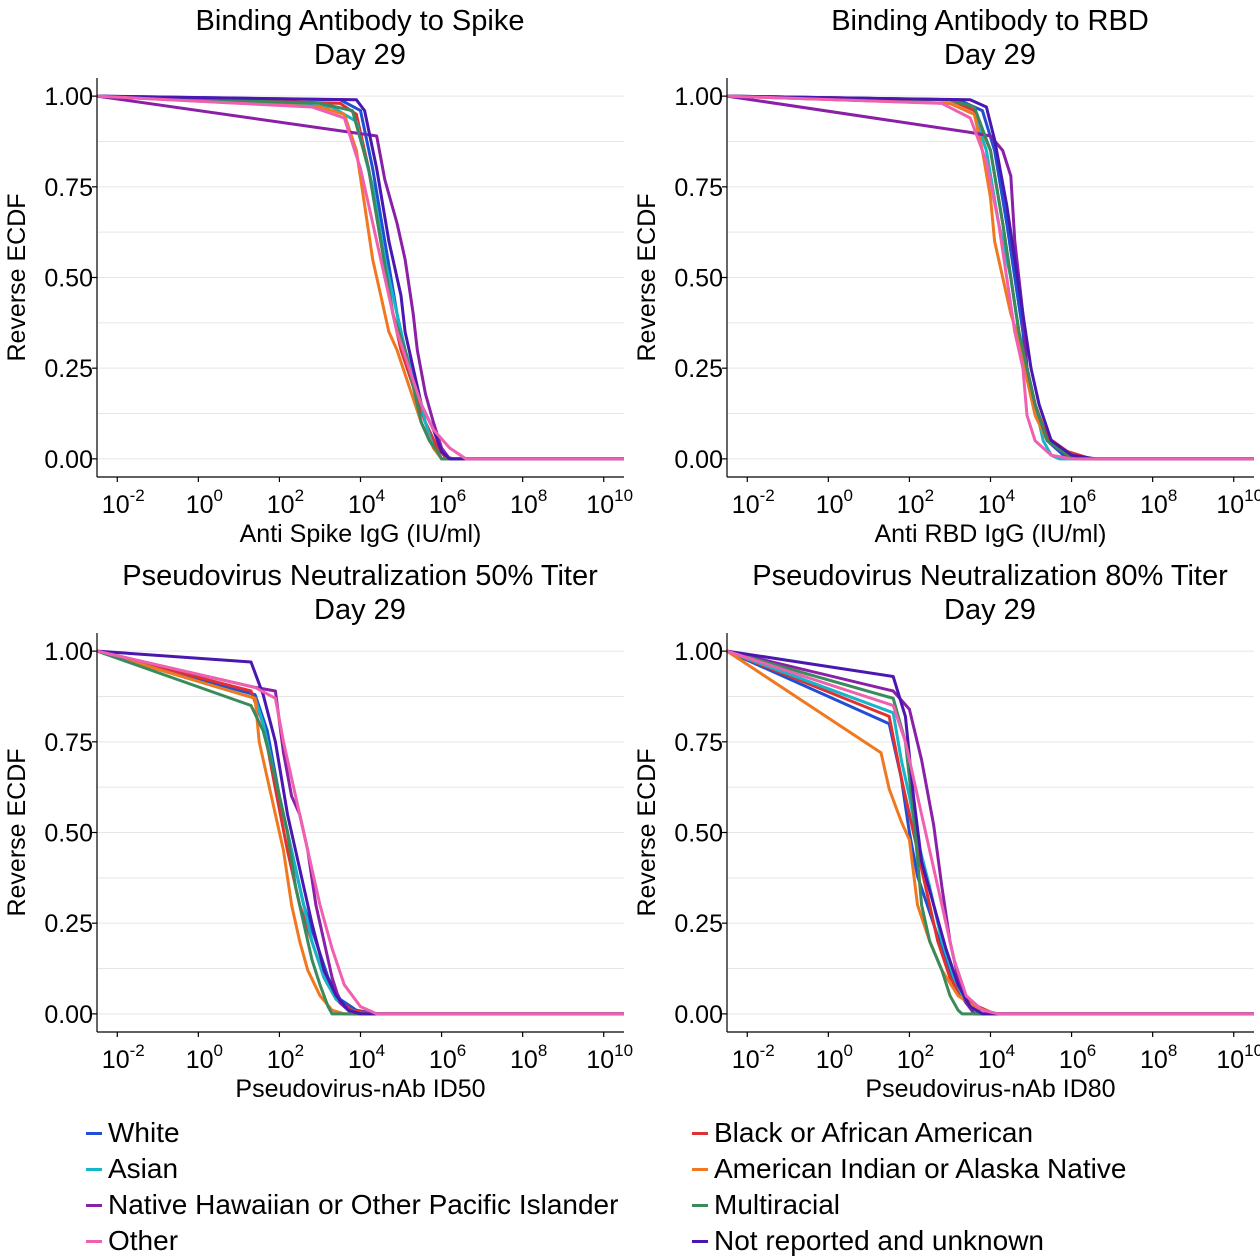  Describe the element at coordinates (94, 1241) in the screenshot. I see `legend-key-other` at that location.